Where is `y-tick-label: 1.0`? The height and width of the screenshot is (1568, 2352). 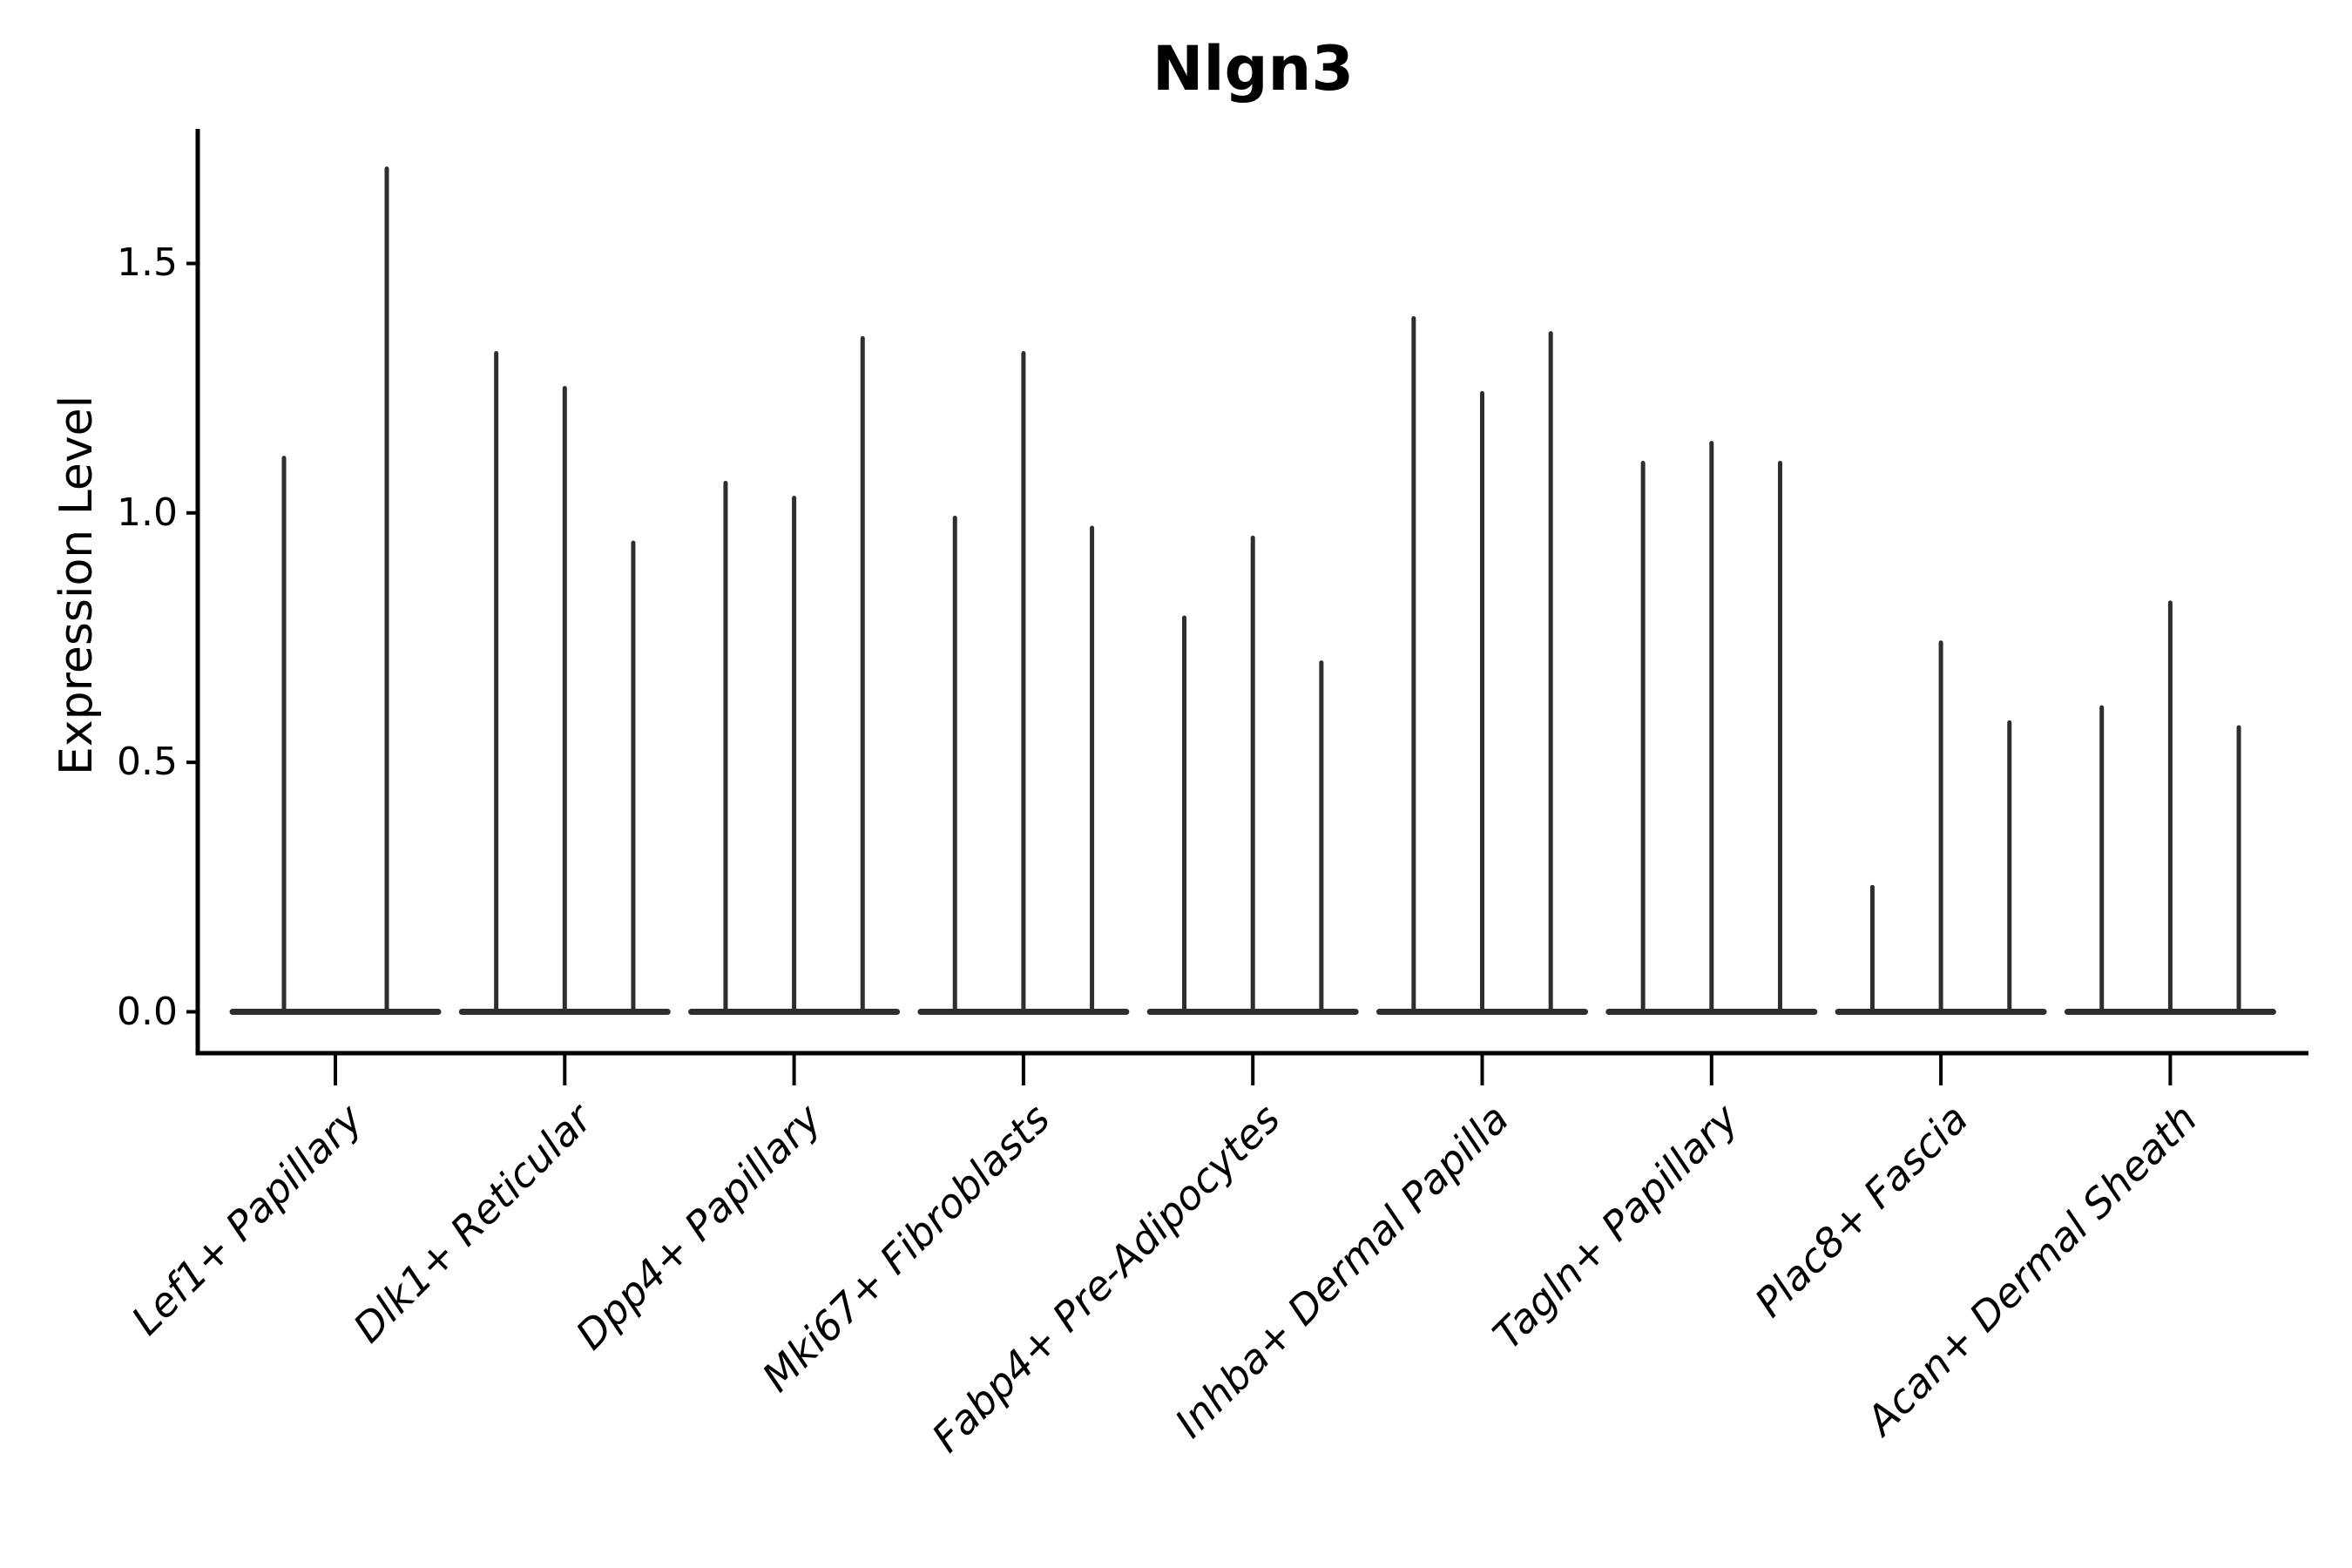 y-tick-label: 1.0 is located at coordinates (147, 512).